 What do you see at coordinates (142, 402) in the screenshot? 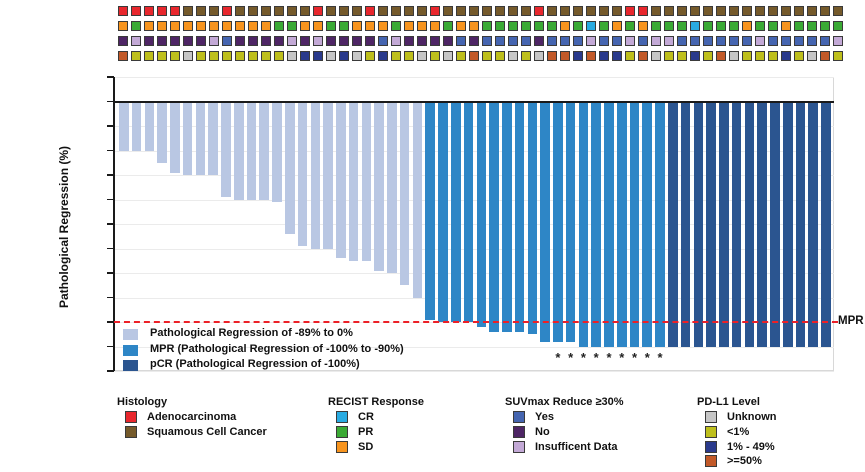
I see `legend-title-1: Histology` at bounding box center [142, 402].